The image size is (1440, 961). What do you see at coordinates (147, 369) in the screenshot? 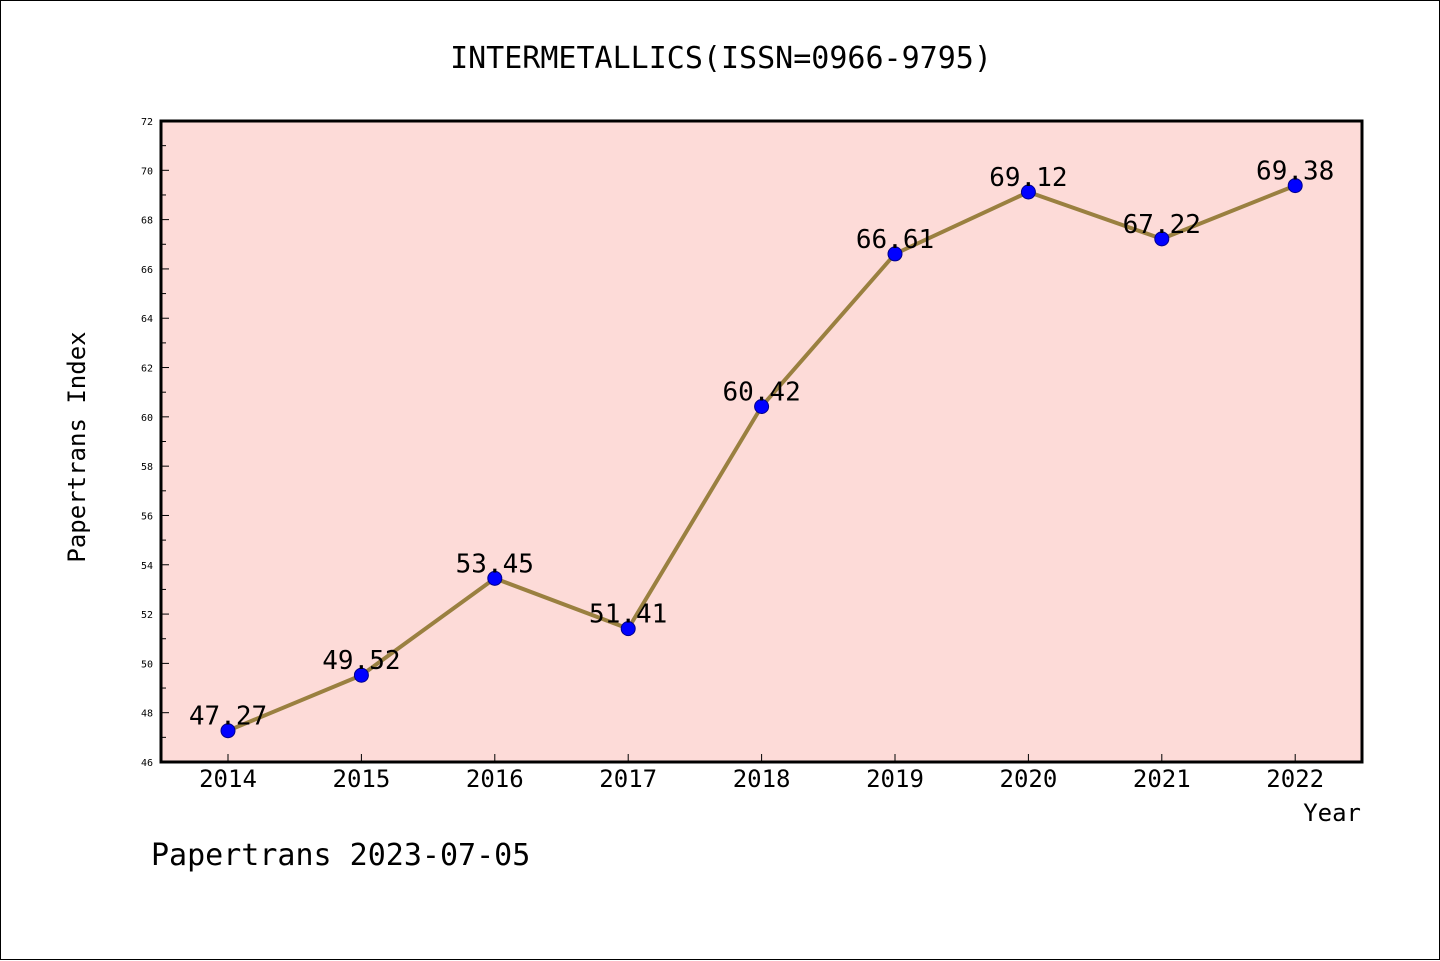
I see `y-tick-label: 62` at bounding box center [147, 369].